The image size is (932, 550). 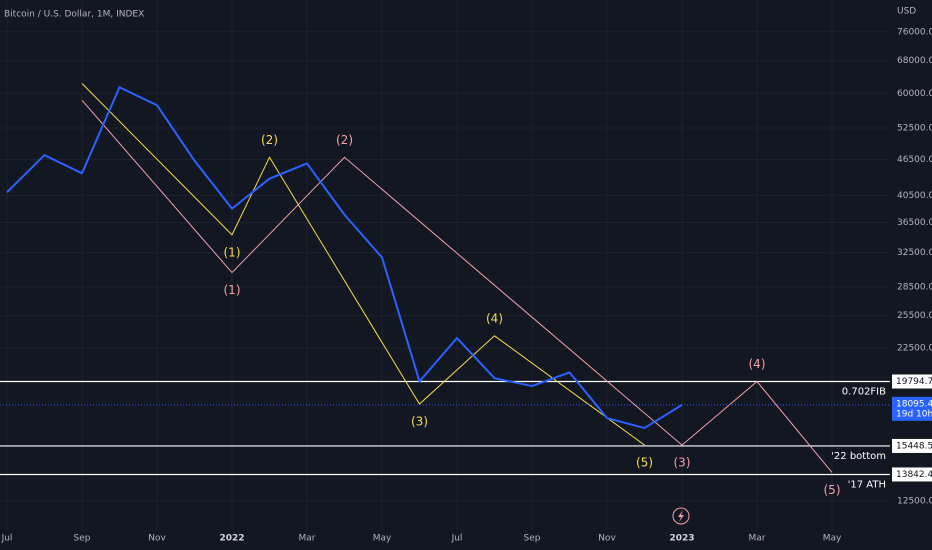 I want to click on last-price-tag, so click(x=912, y=408).